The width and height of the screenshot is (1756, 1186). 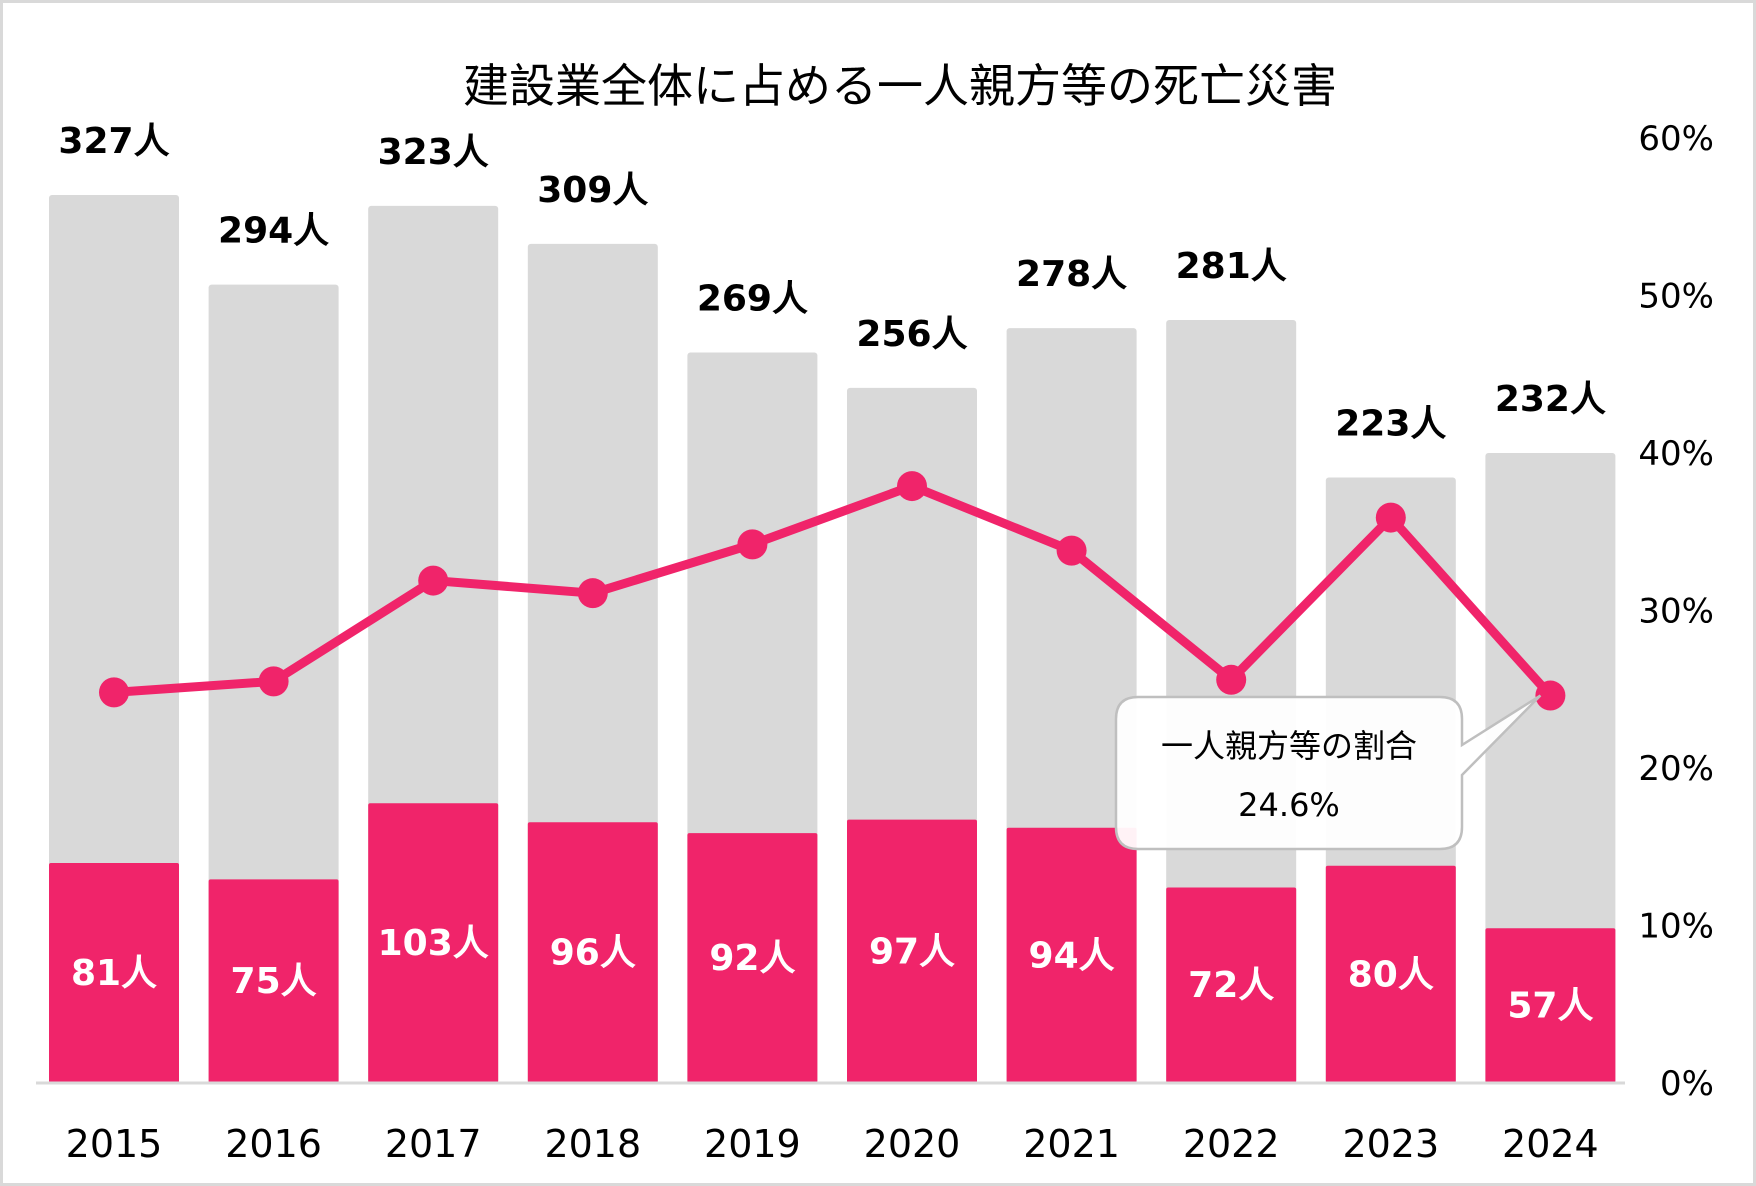 I want to click on one-person-label: 103人, so click(x=433, y=943).